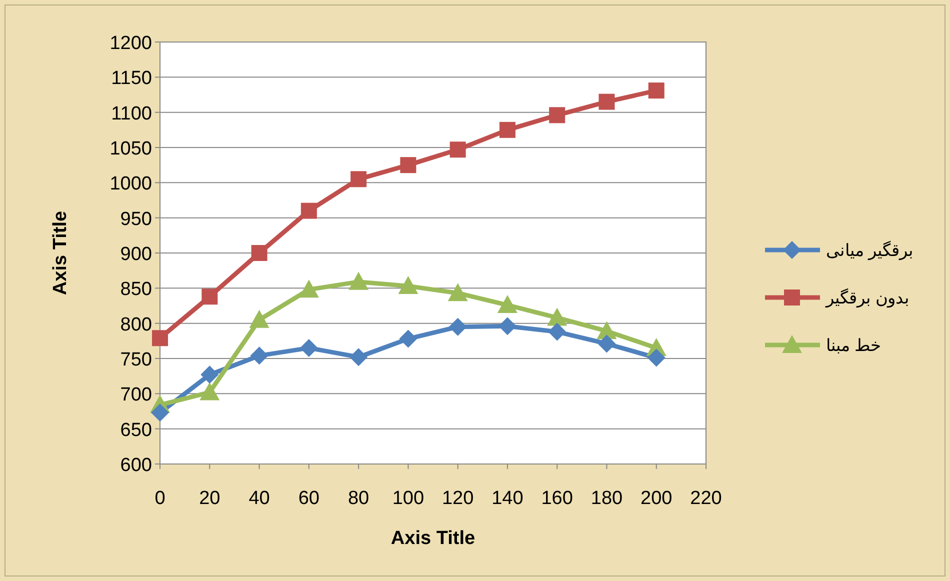  Describe the element at coordinates (131, 79) in the screenshot. I see `y-tick-label: 1150` at that location.